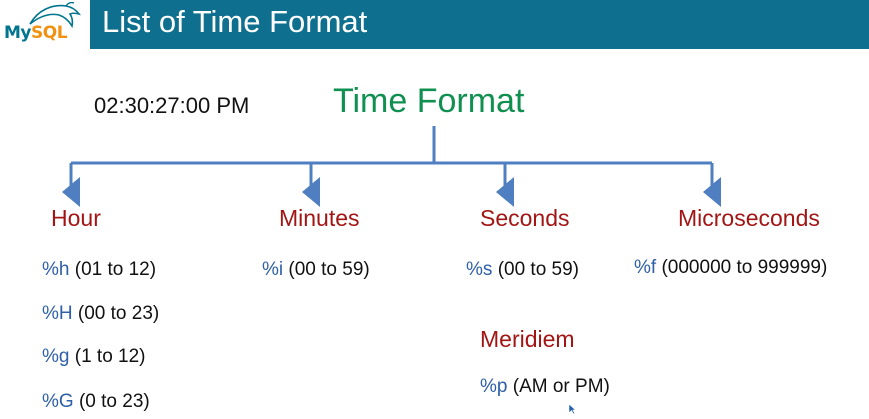 This screenshot has height=419, width=869. Describe the element at coordinates (56, 356) in the screenshot. I see `spec-code: %g` at that location.